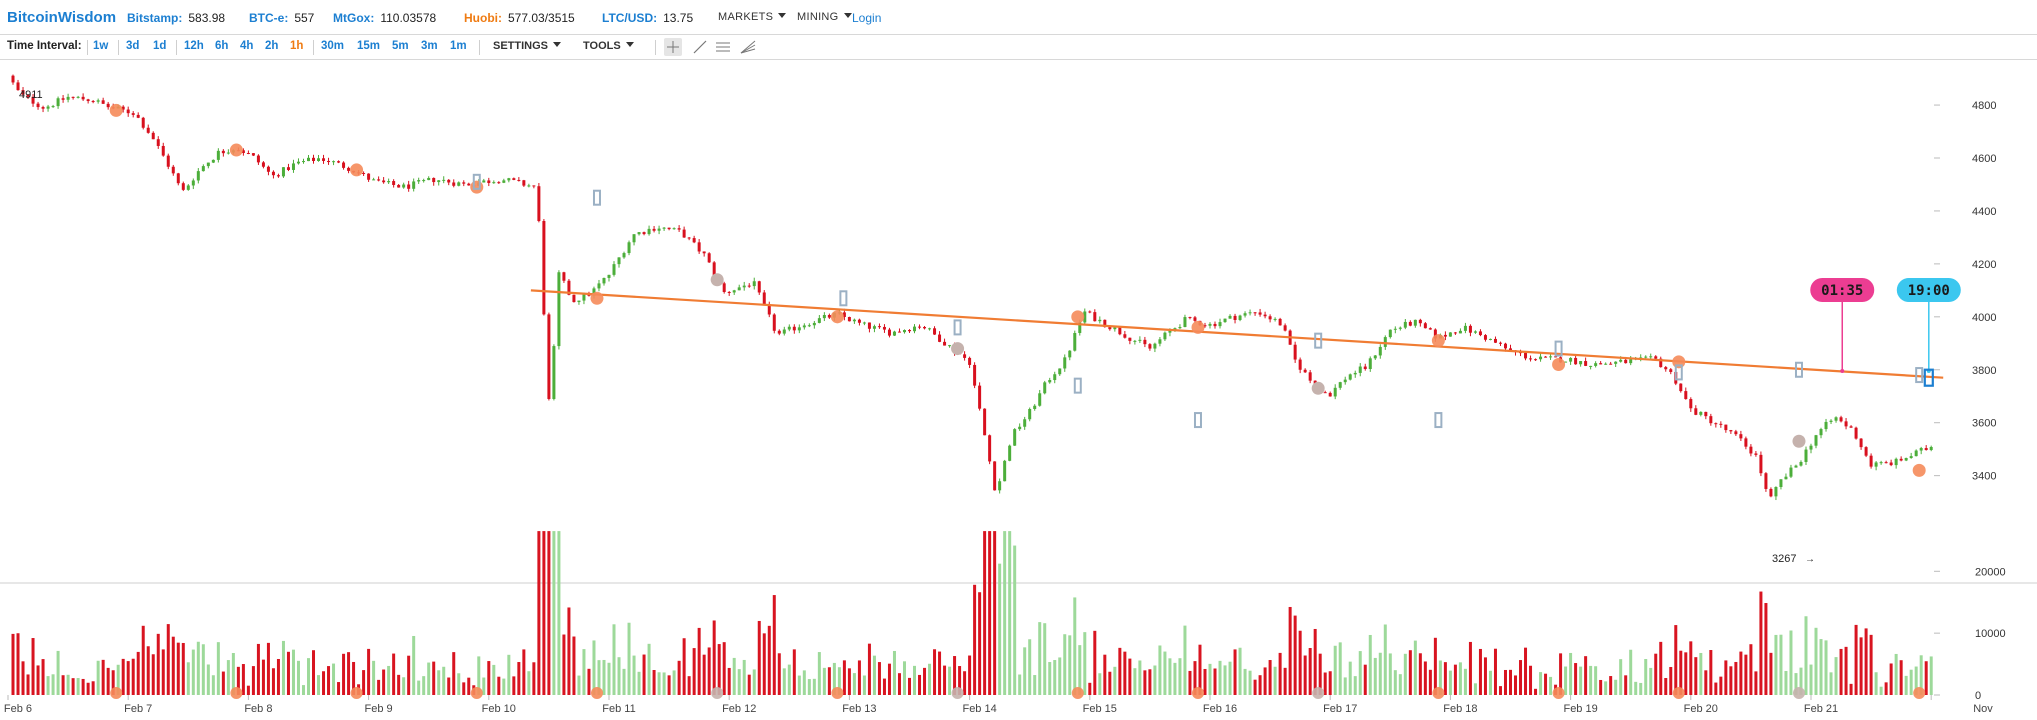  I want to click on trendline-segment, so click(1237, 334).